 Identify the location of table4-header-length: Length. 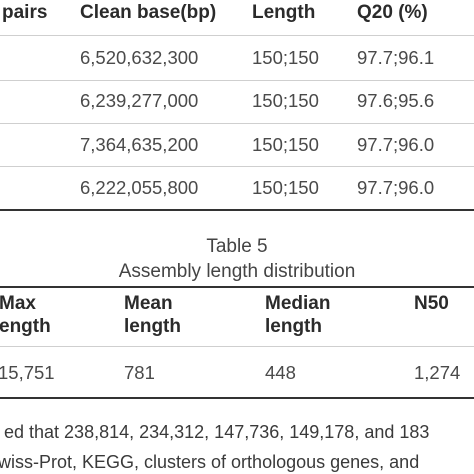
(284, 12).